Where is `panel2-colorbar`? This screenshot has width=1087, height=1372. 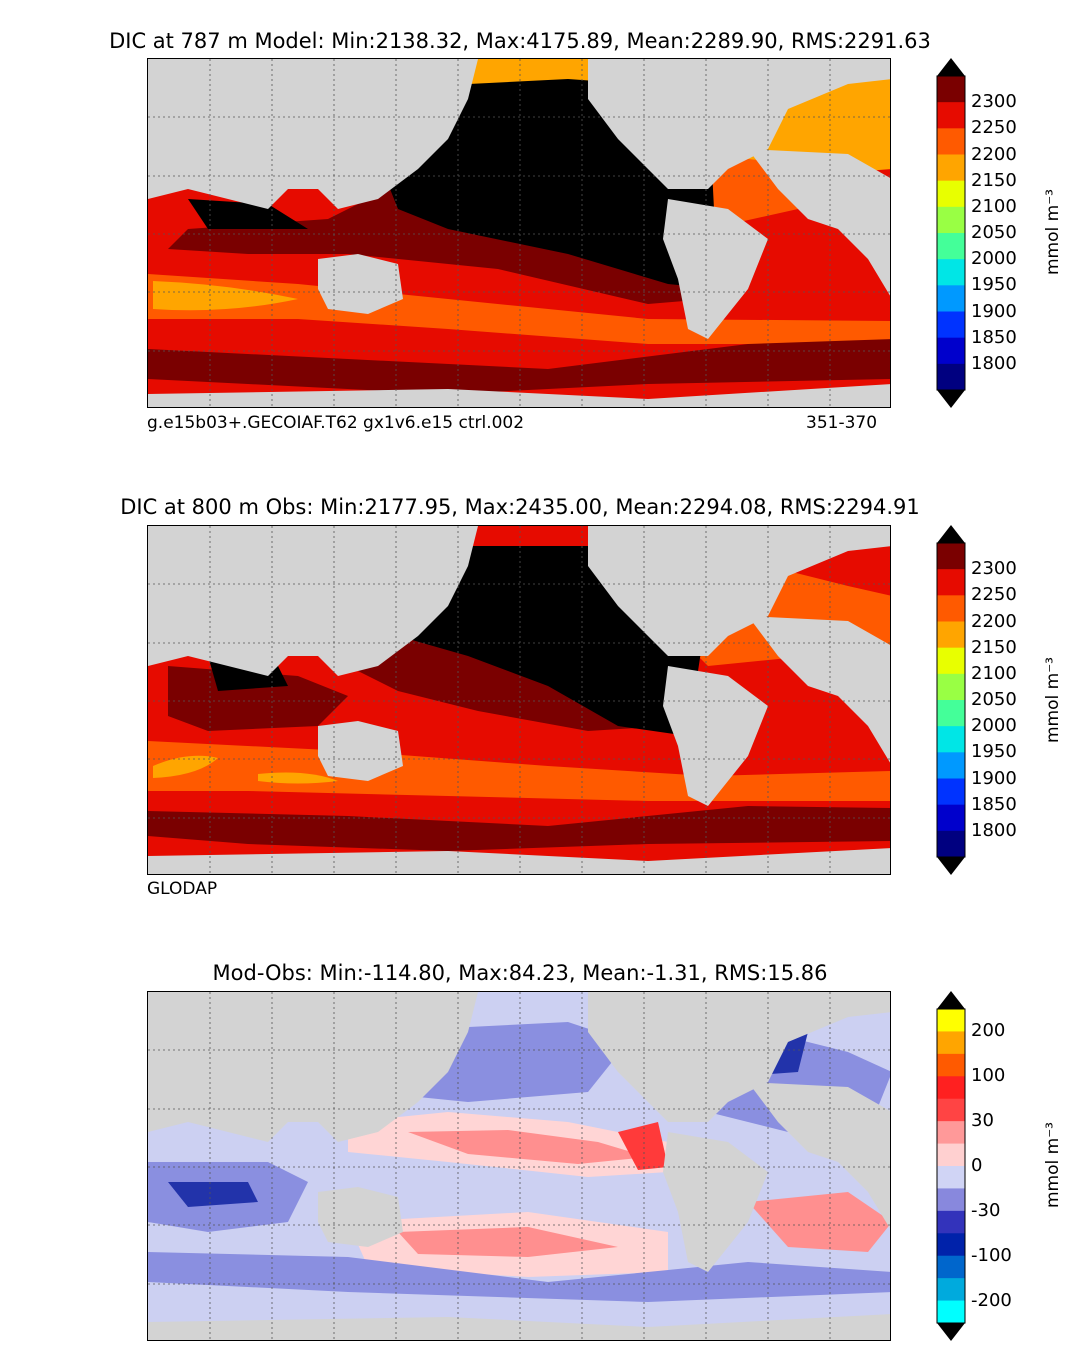 panel2-colorbar is located at coordinates (951, 700).